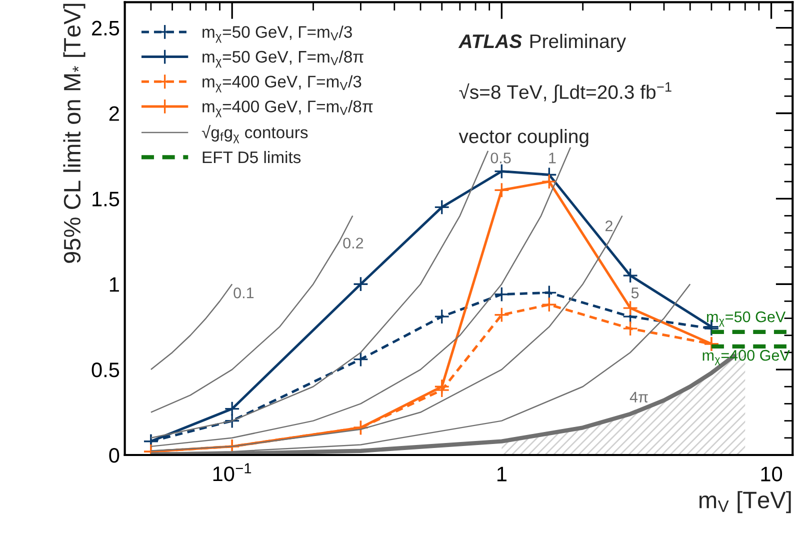  Describe the element at coordinates (578, 43) in the screenshot. I see `annotation: Preliminary` at that location.